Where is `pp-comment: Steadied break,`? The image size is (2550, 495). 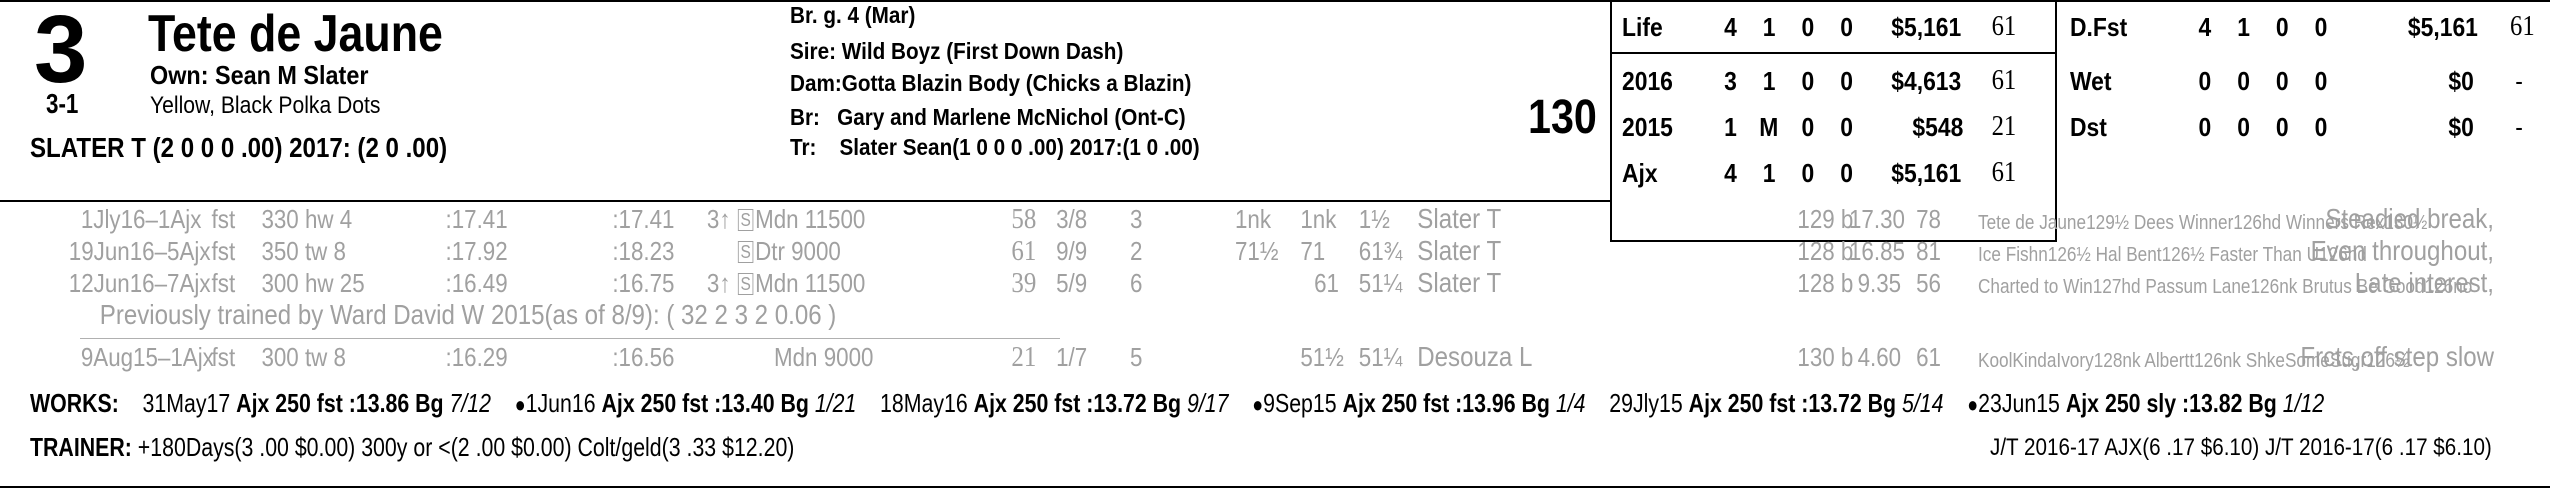
pp-comment: Steadied break, is located at coordinates (2409, 218).